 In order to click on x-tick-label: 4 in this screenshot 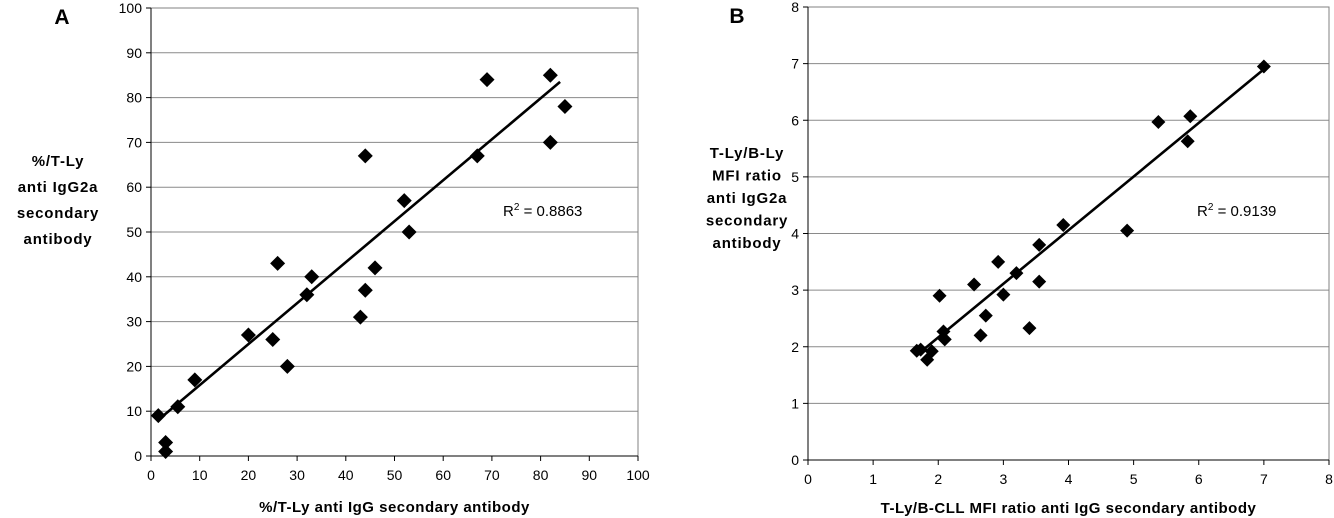, I will do `click(1069, 479)`.